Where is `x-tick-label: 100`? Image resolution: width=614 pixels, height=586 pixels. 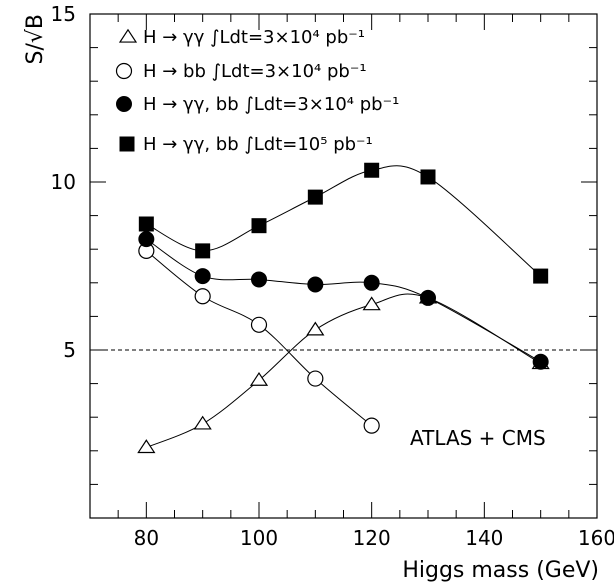
x-tick-label: 100 is located at coordinates (259, 538).